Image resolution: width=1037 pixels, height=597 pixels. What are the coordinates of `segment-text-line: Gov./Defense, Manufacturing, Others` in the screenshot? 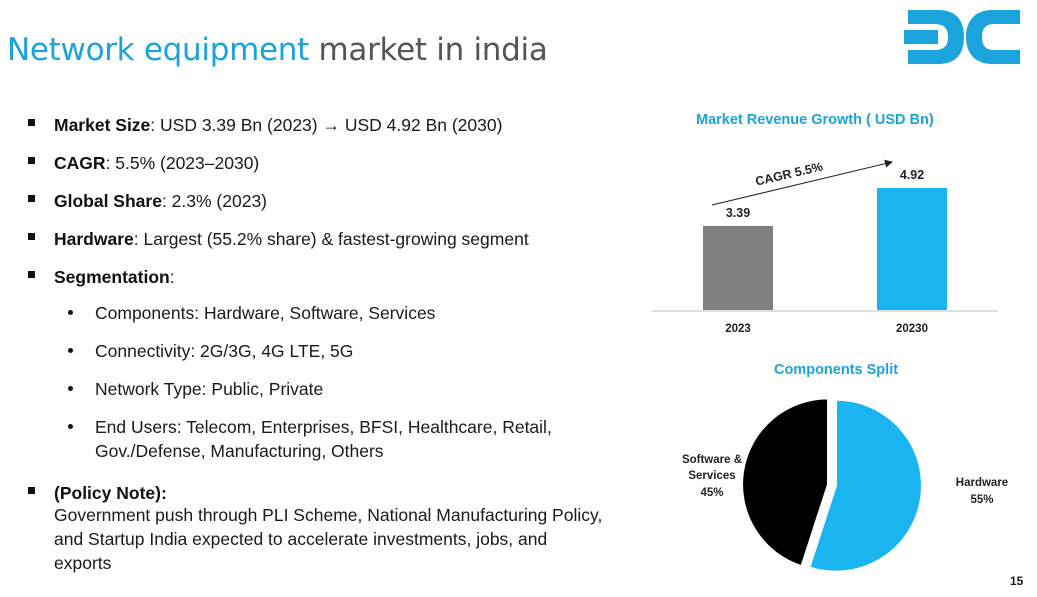 It's located at (239, 451).